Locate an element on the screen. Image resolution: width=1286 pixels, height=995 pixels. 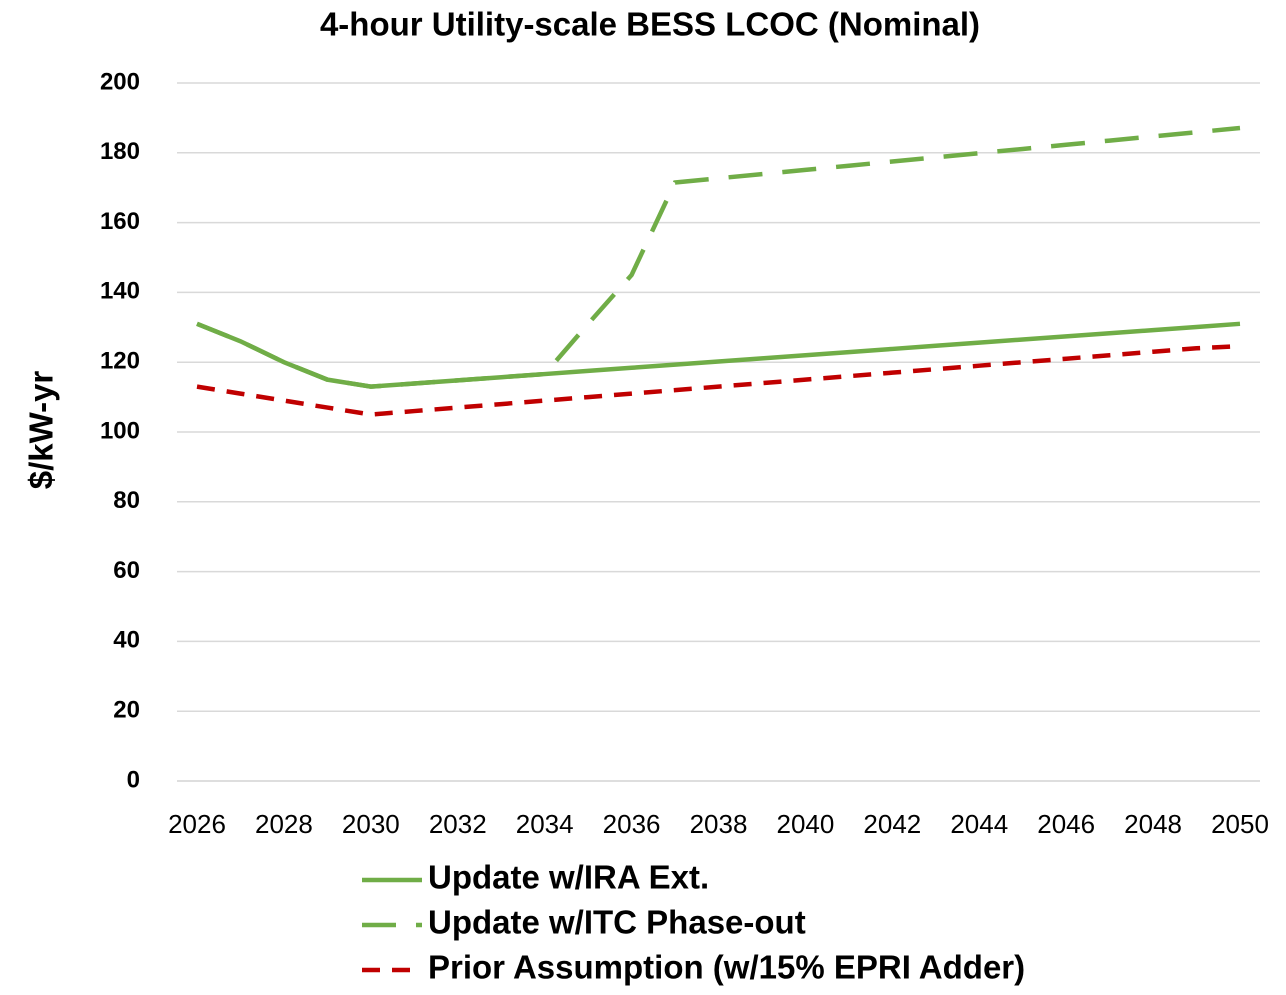
y-tick-label: 160 is located at coordinates (120, 221).